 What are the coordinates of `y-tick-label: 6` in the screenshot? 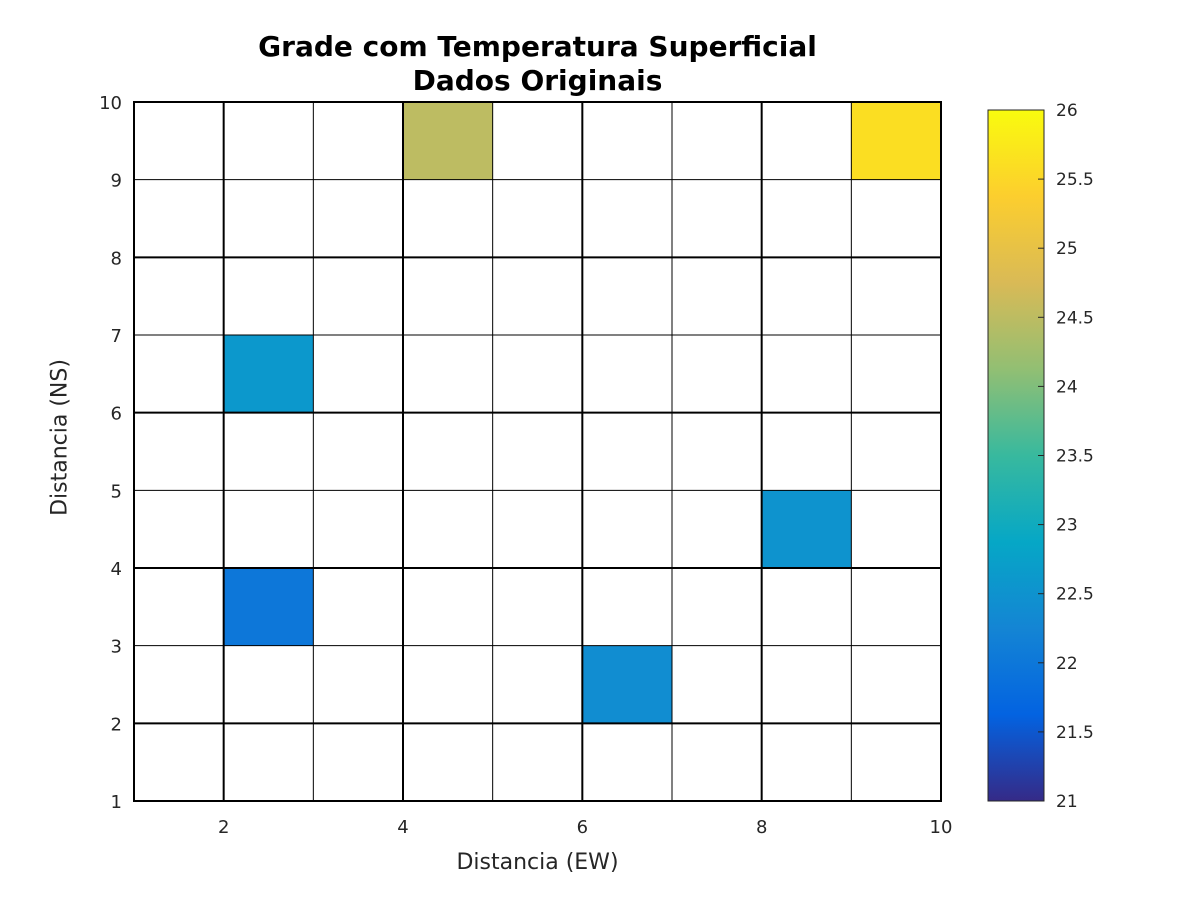 It's located at (116, 414).